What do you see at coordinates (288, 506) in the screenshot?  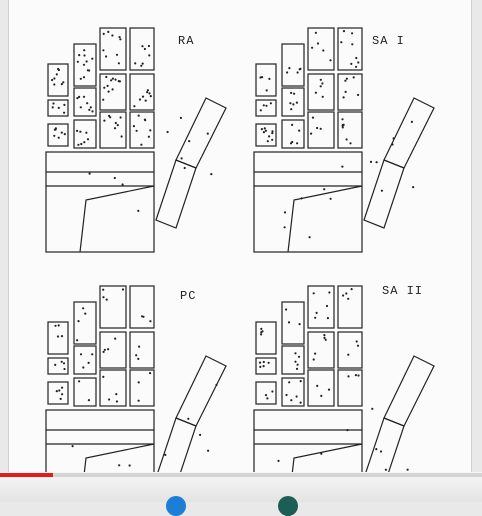 I see `control-button-teal` at bounding box center [288, 506].